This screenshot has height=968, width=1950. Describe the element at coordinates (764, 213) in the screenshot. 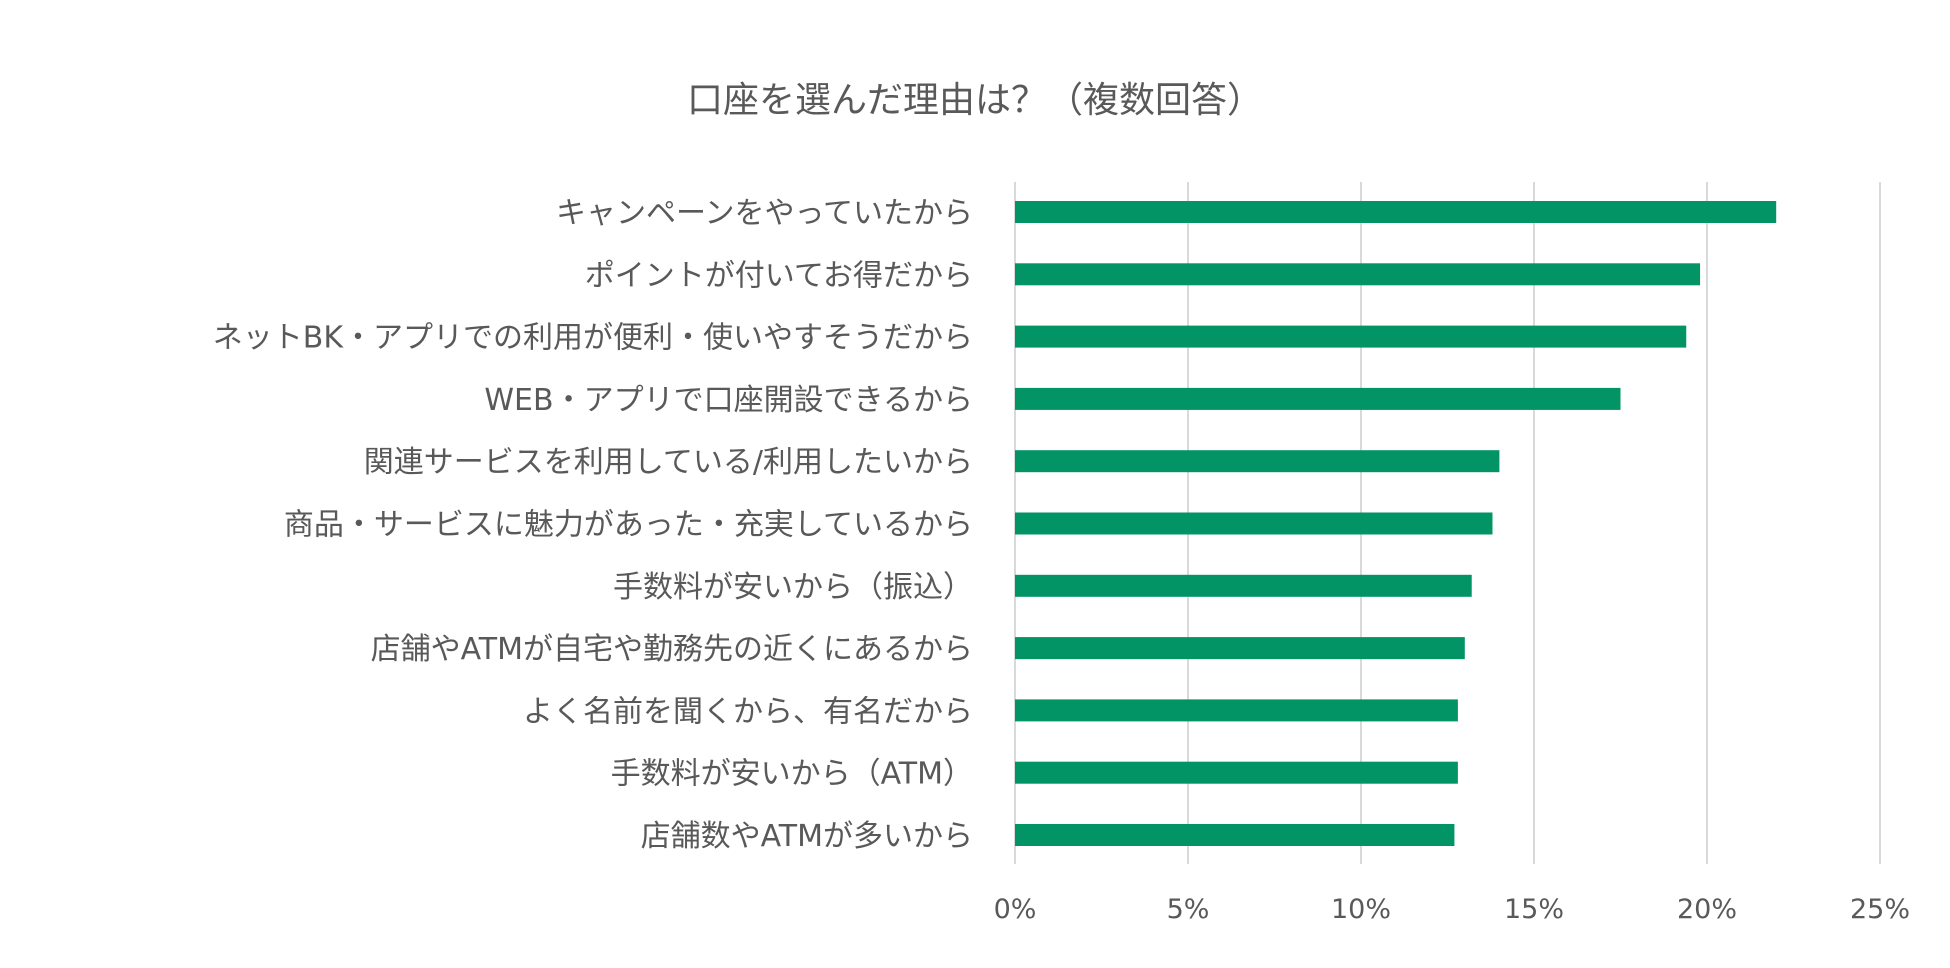

I see `category-label: キャンペーンをやっていたから` at that location.